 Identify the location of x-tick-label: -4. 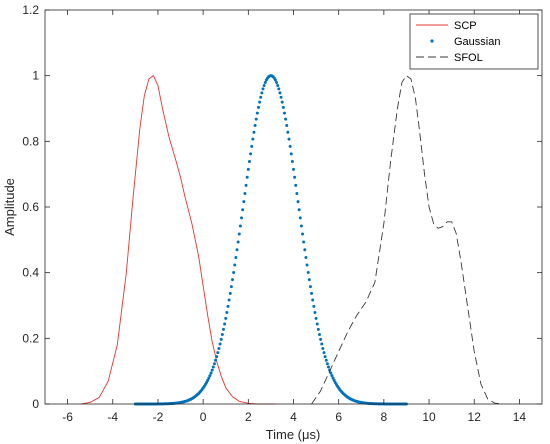
(112, 417).